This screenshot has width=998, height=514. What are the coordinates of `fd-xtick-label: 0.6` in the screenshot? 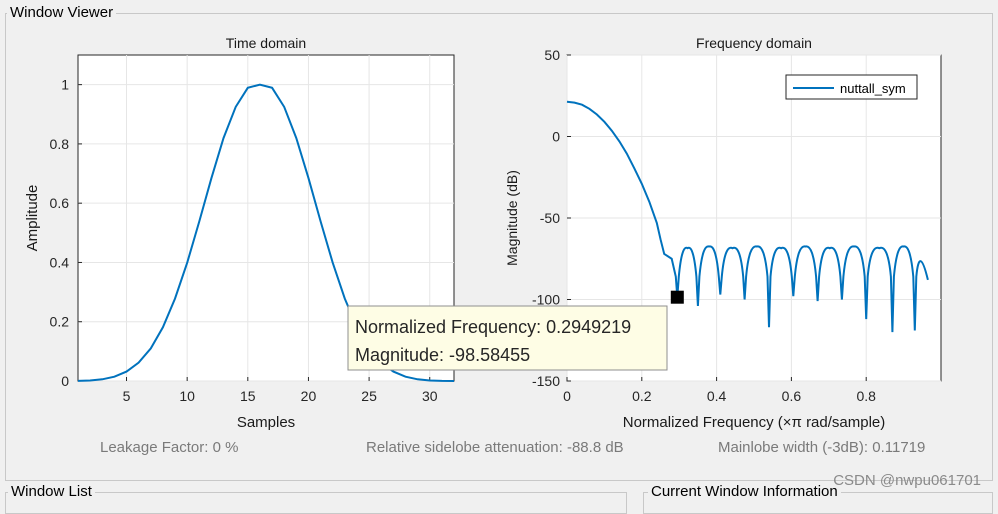 It's located at (792, 396).